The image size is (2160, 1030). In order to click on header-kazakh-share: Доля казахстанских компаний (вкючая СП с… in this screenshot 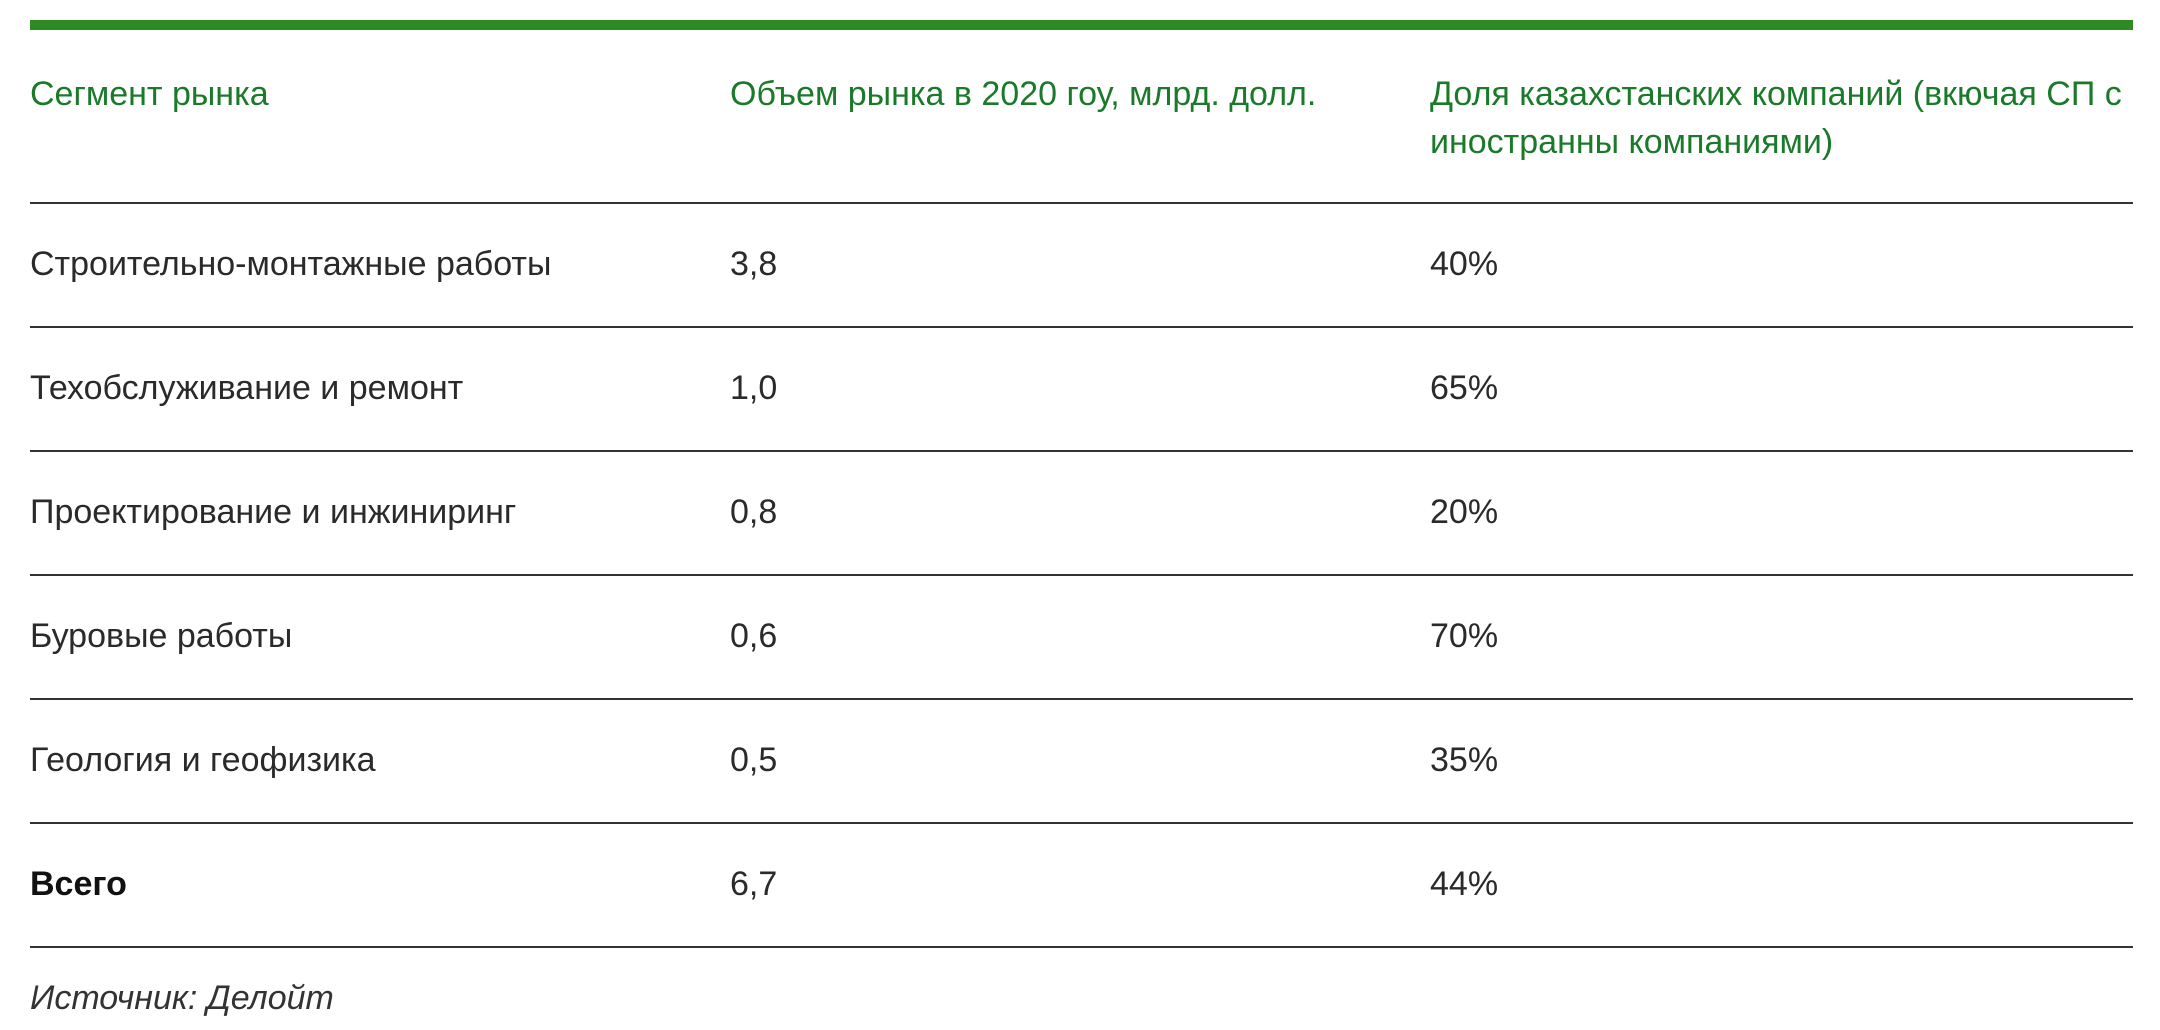, I will do `click(1776, 118)`.